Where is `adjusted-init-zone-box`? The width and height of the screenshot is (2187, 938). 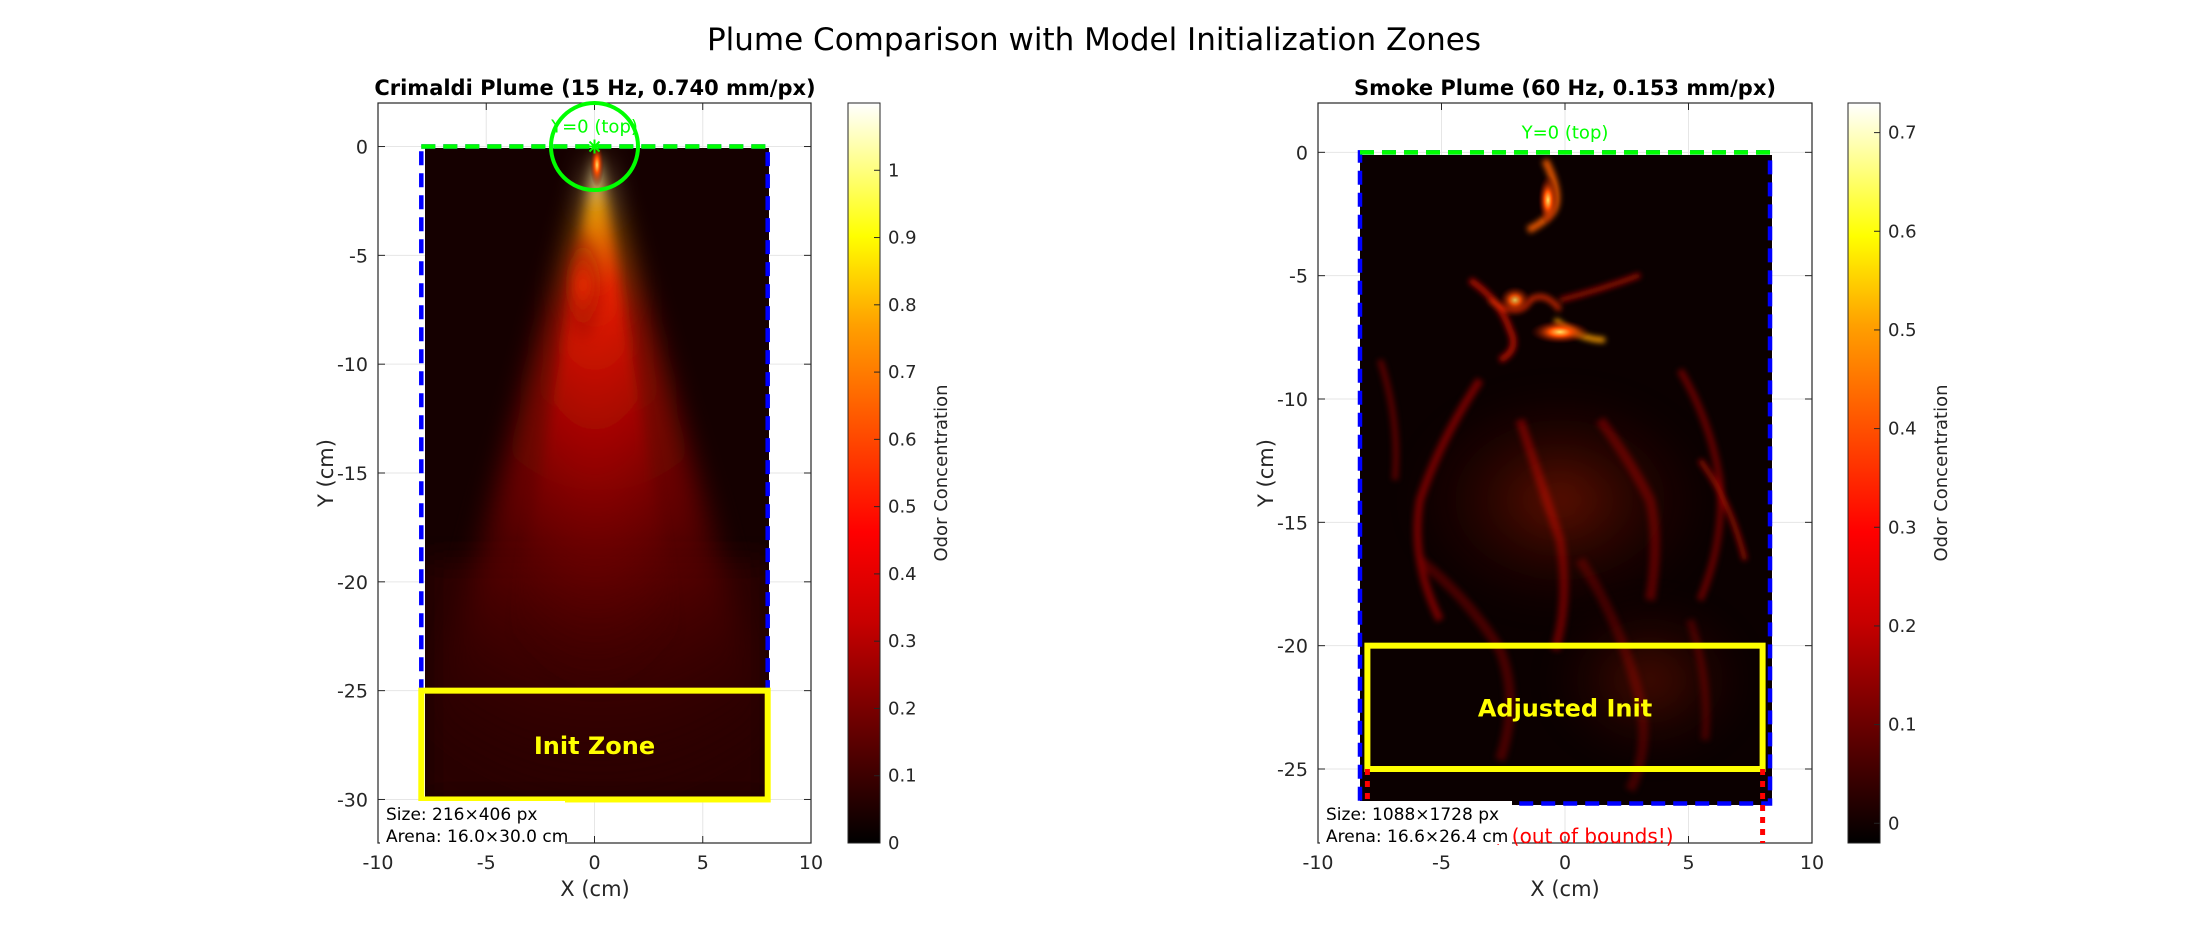 adjusted-init-zone-box is located at coordinates (1565, 707).